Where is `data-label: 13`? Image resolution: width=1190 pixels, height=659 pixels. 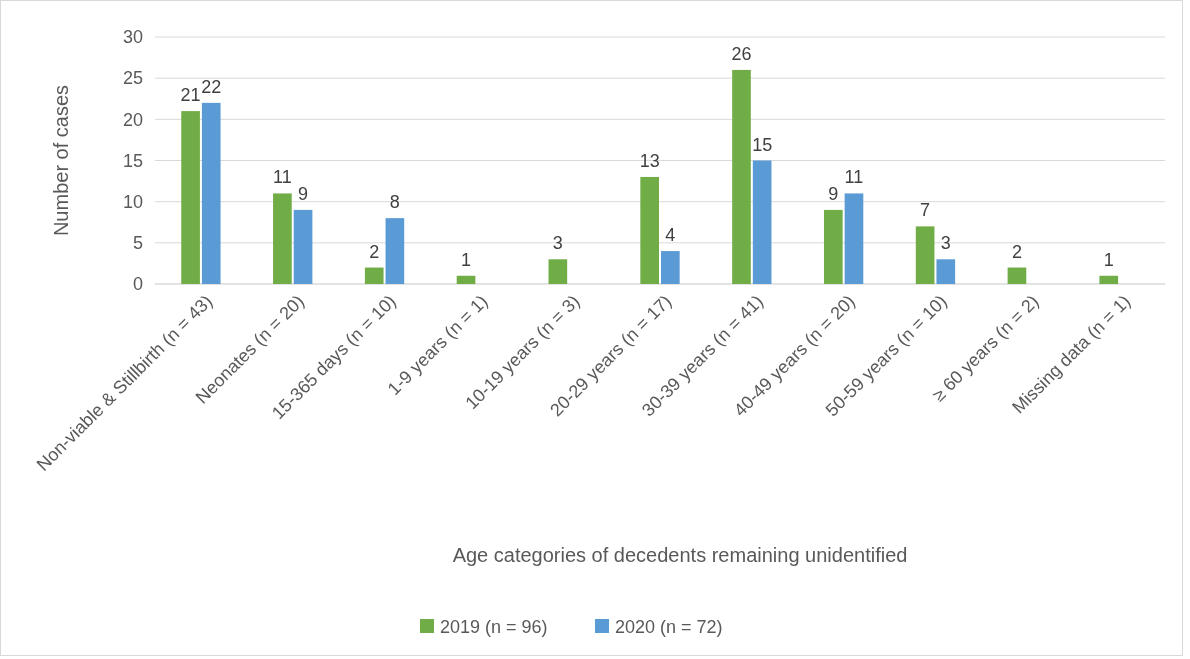
data-label: 13 is located at coordinates (649, 160).